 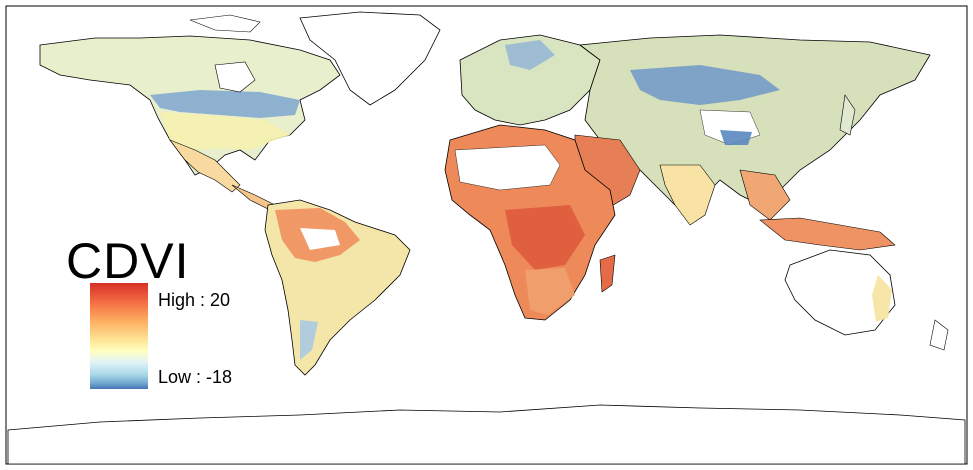 I want to click on arctic-islands, so click(x=225, y=23).